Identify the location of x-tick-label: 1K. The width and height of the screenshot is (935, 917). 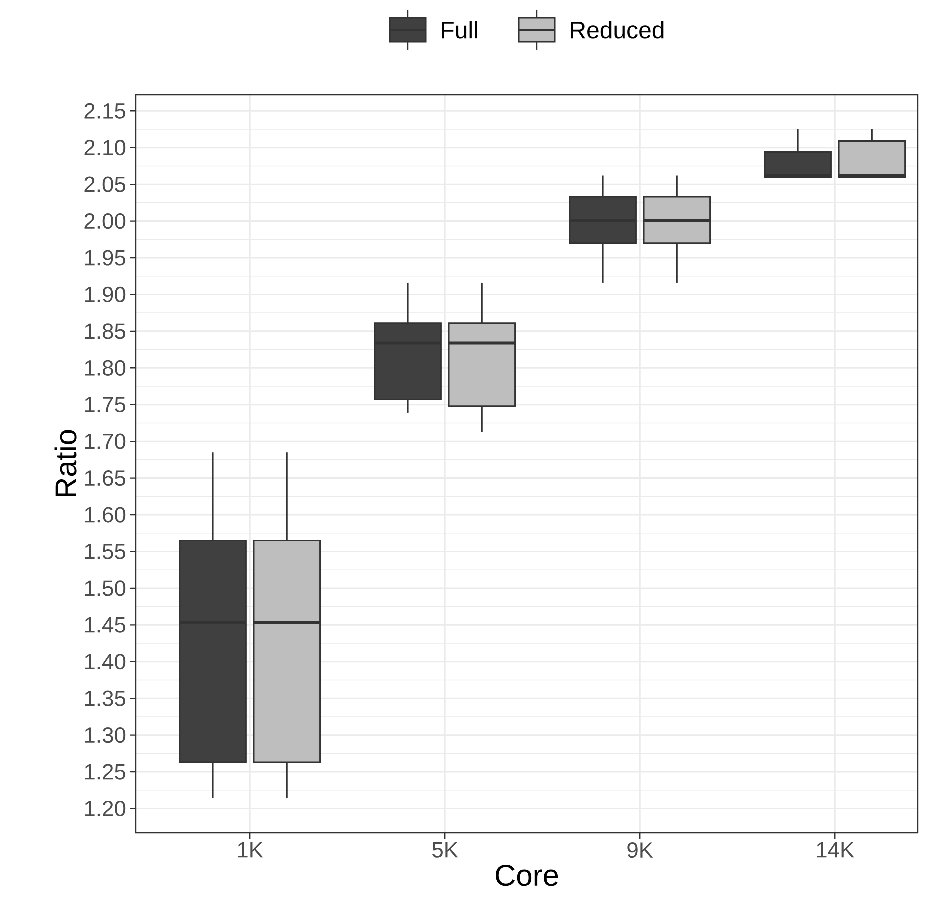
(251, 850).